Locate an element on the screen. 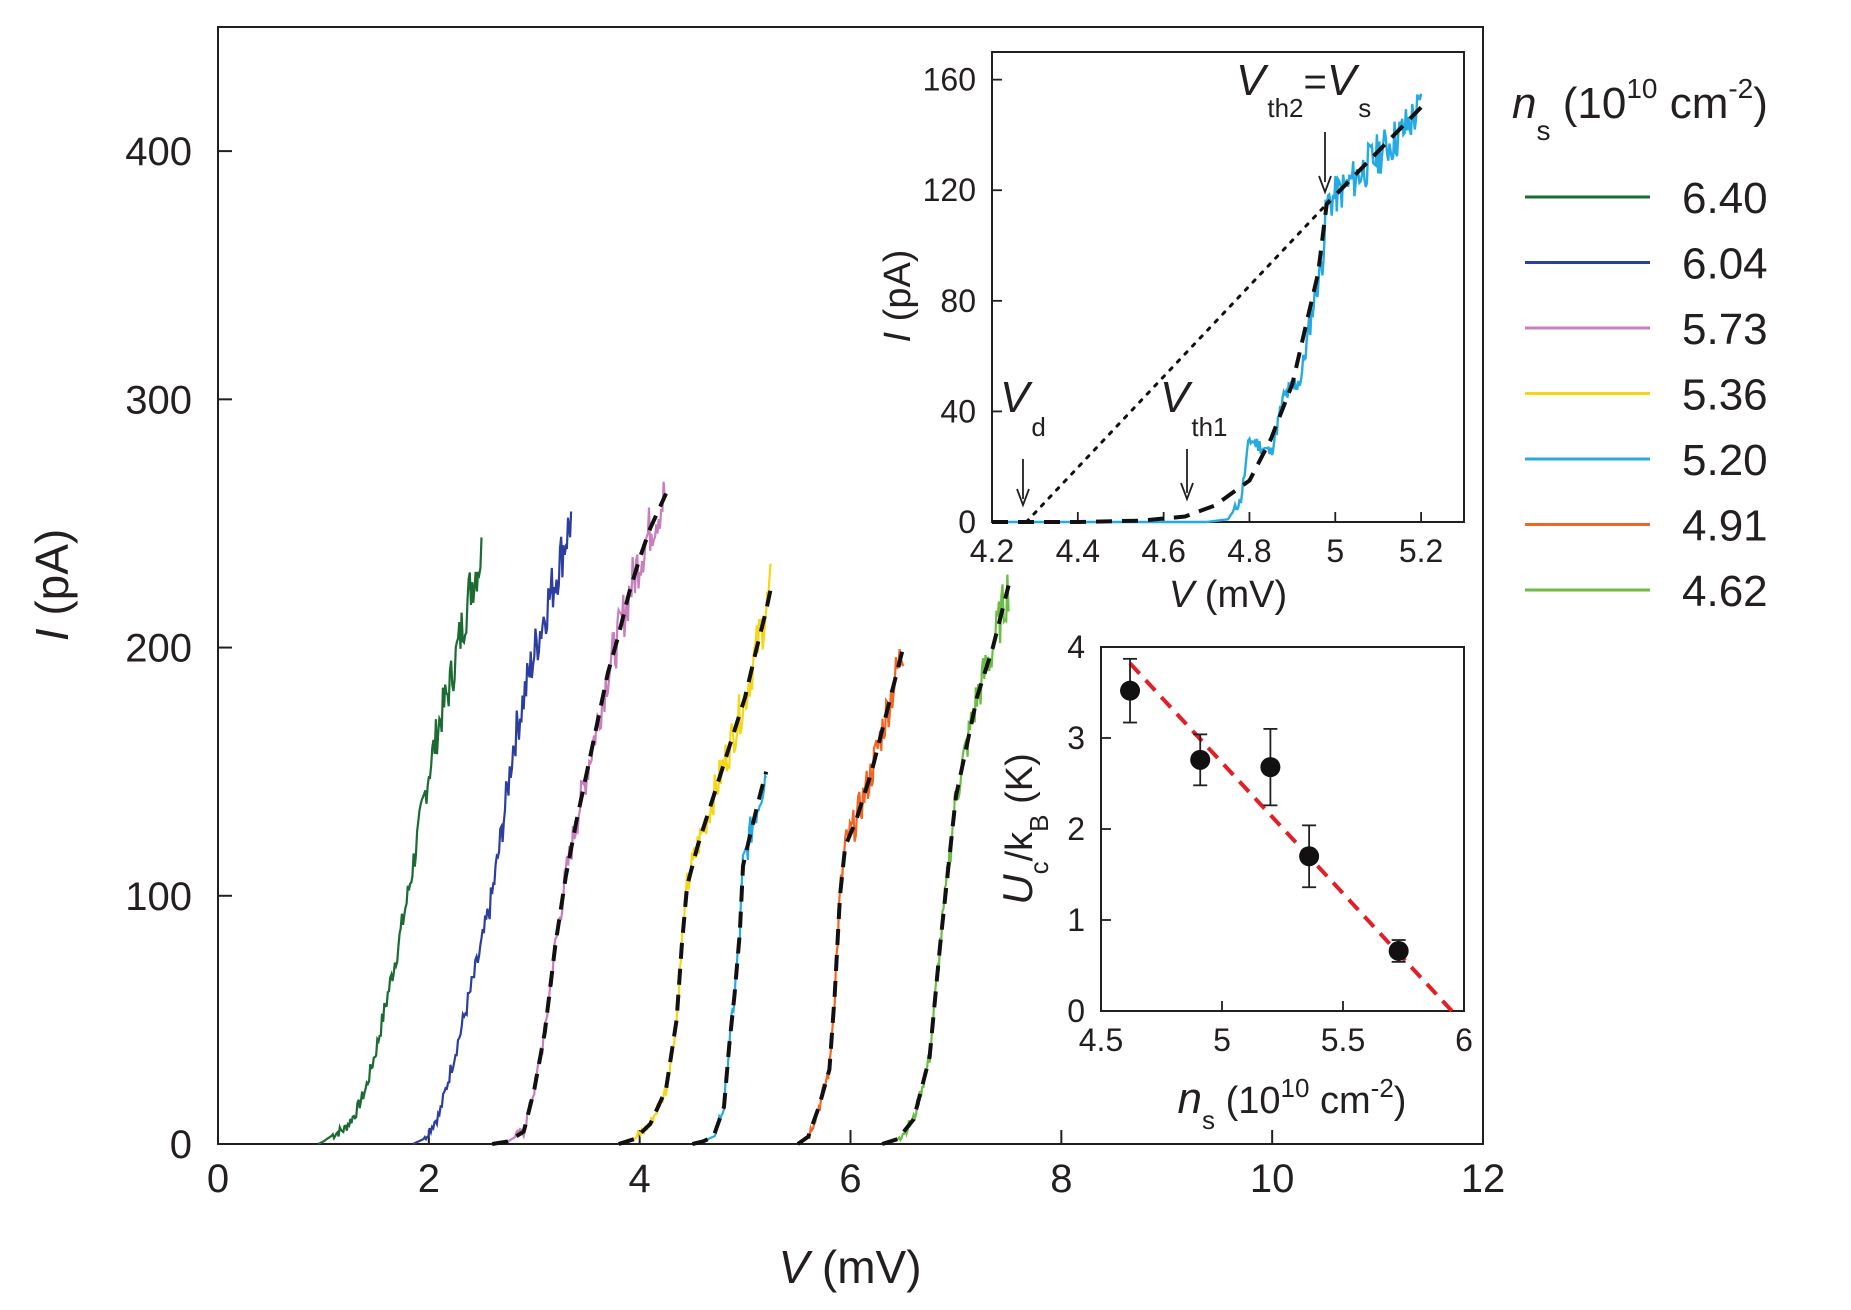  inset-uc-frame is located at coordinates (1282, 829).